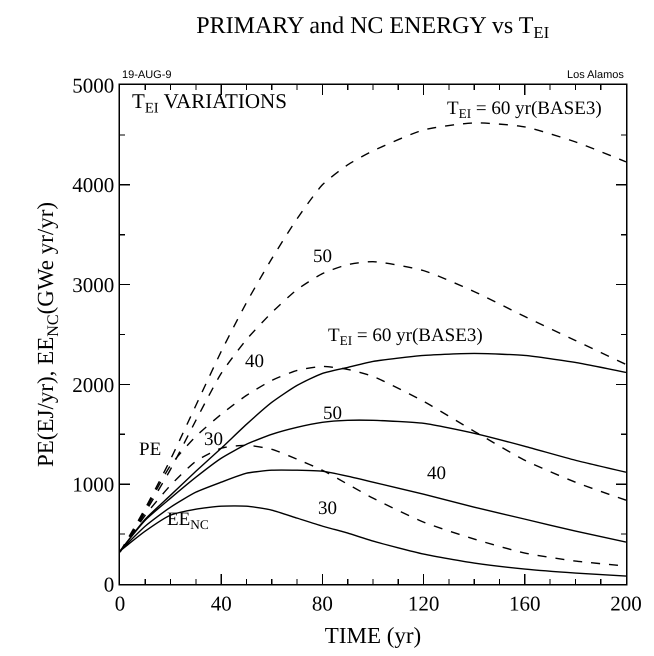 The image size is (654, 656). I want to click on x-tick-label: 200, so click(626, 604).